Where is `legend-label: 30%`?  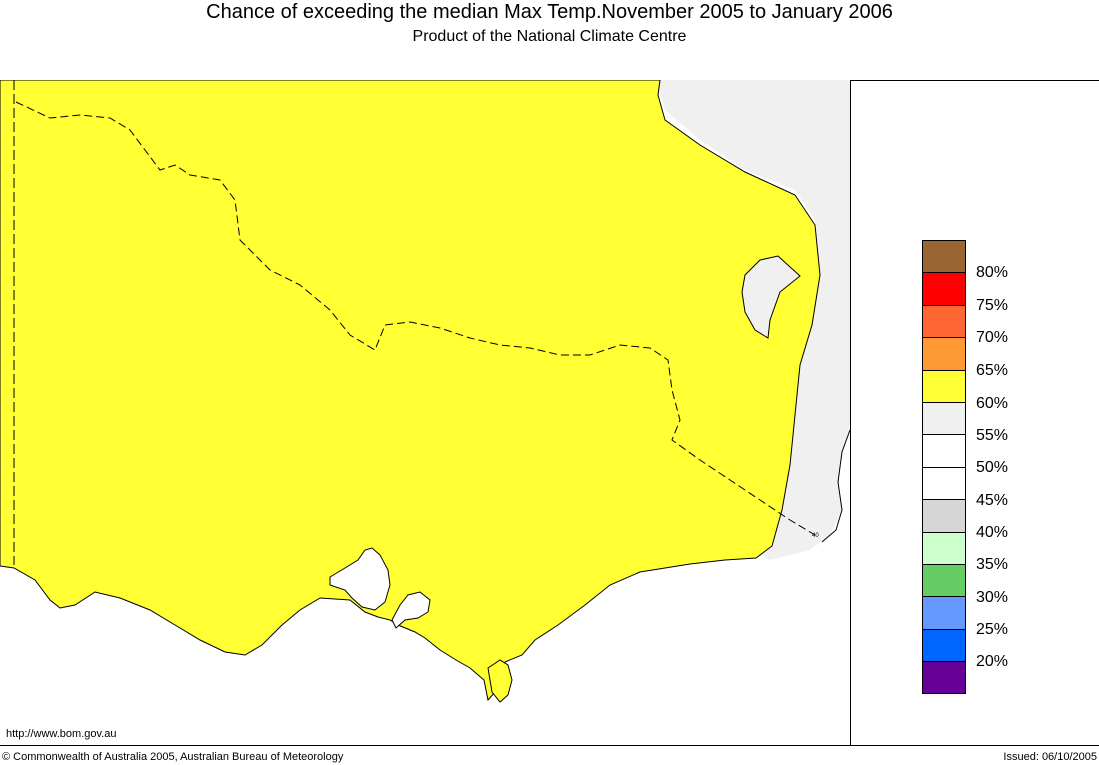
legend-label: 30% is located at coordinates (992, 597).